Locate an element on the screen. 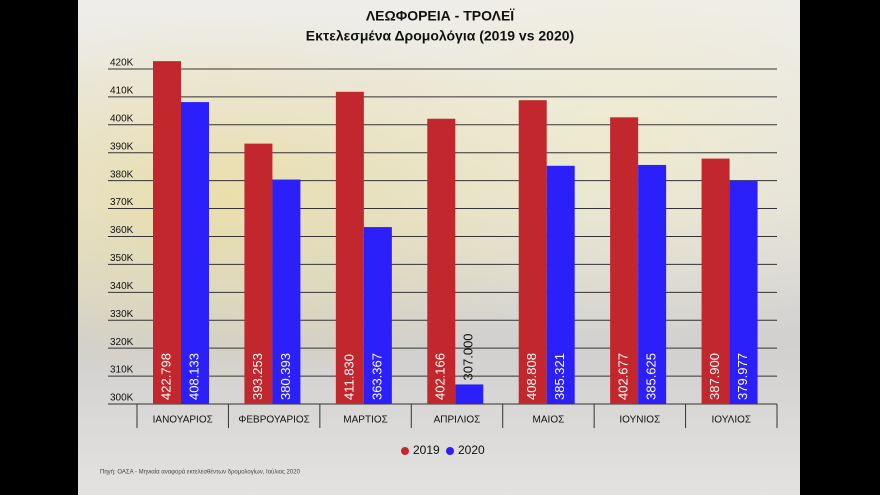 This screenshot has height=495, width=880. y-tick-label: 370K is located at coordinates (122, 202).